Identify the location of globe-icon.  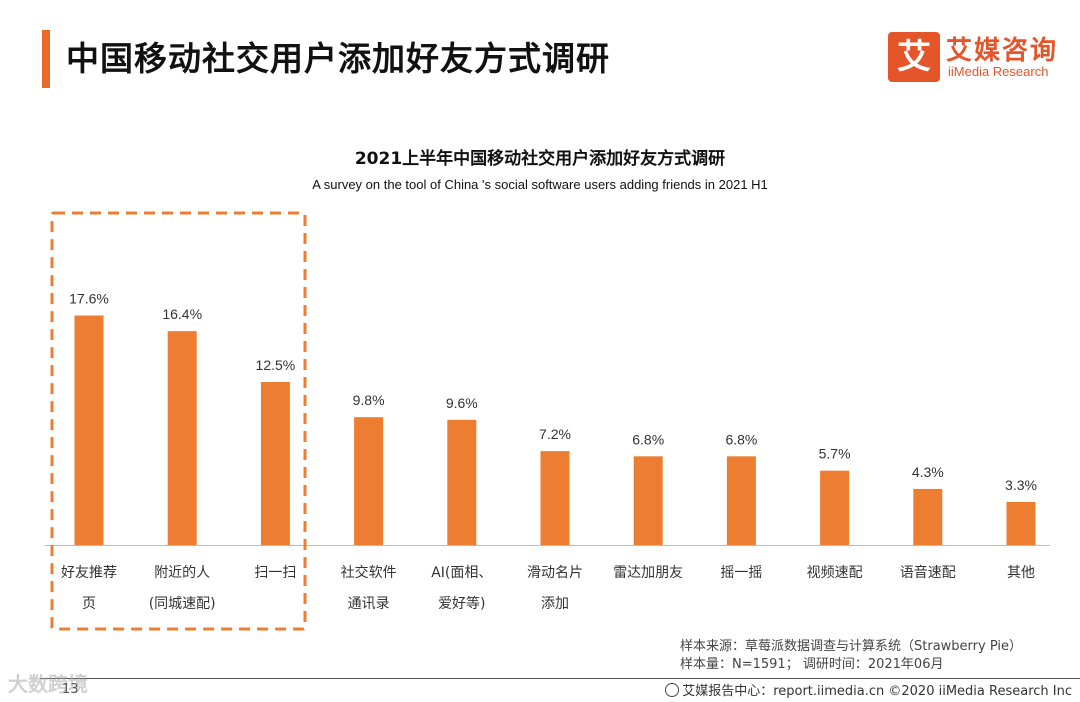
(672, 690).